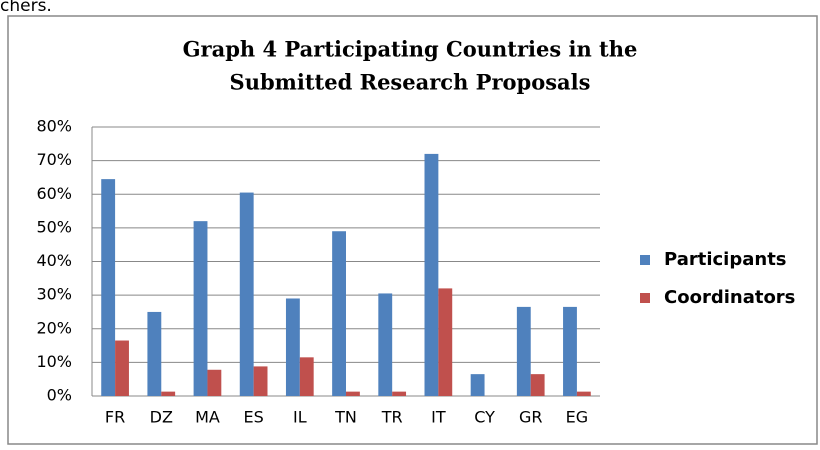 The height and width of the screenshot is (450, 820). What do you see at coordinates (729, 297) in the screenshot?
I see `legend-label: Coordinators` at bounding box center [729, 297].